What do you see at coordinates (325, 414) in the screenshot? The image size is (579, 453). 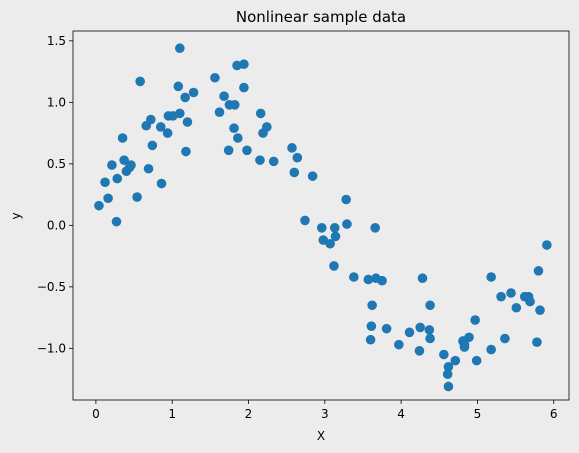 I see `x-tick-label: 3` at bounding box center [325, 414].